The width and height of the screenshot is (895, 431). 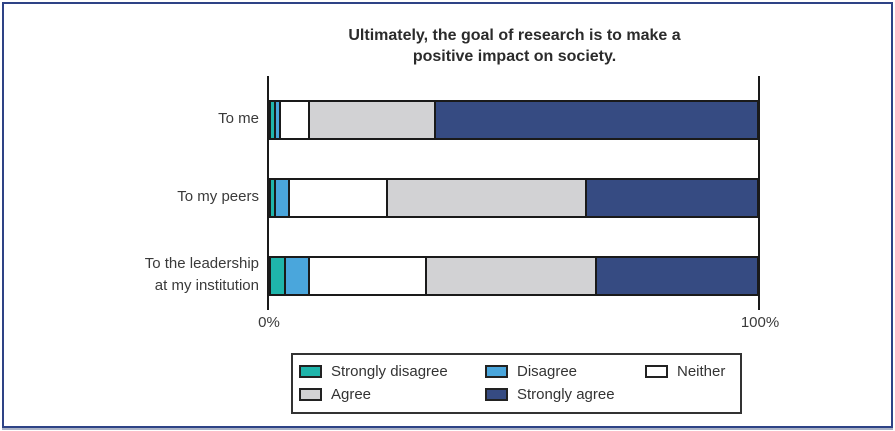 What do you see at coordinates (310, 394) in the screenshot?
I see `legend-swatch-agree` at bounding box center [310, 394].